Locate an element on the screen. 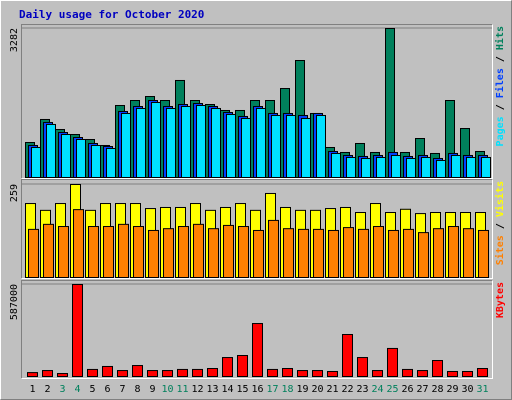 The height and width of the screenshot is (400, 512). x-tick-label: 10 is located at coordinates (167, 389).